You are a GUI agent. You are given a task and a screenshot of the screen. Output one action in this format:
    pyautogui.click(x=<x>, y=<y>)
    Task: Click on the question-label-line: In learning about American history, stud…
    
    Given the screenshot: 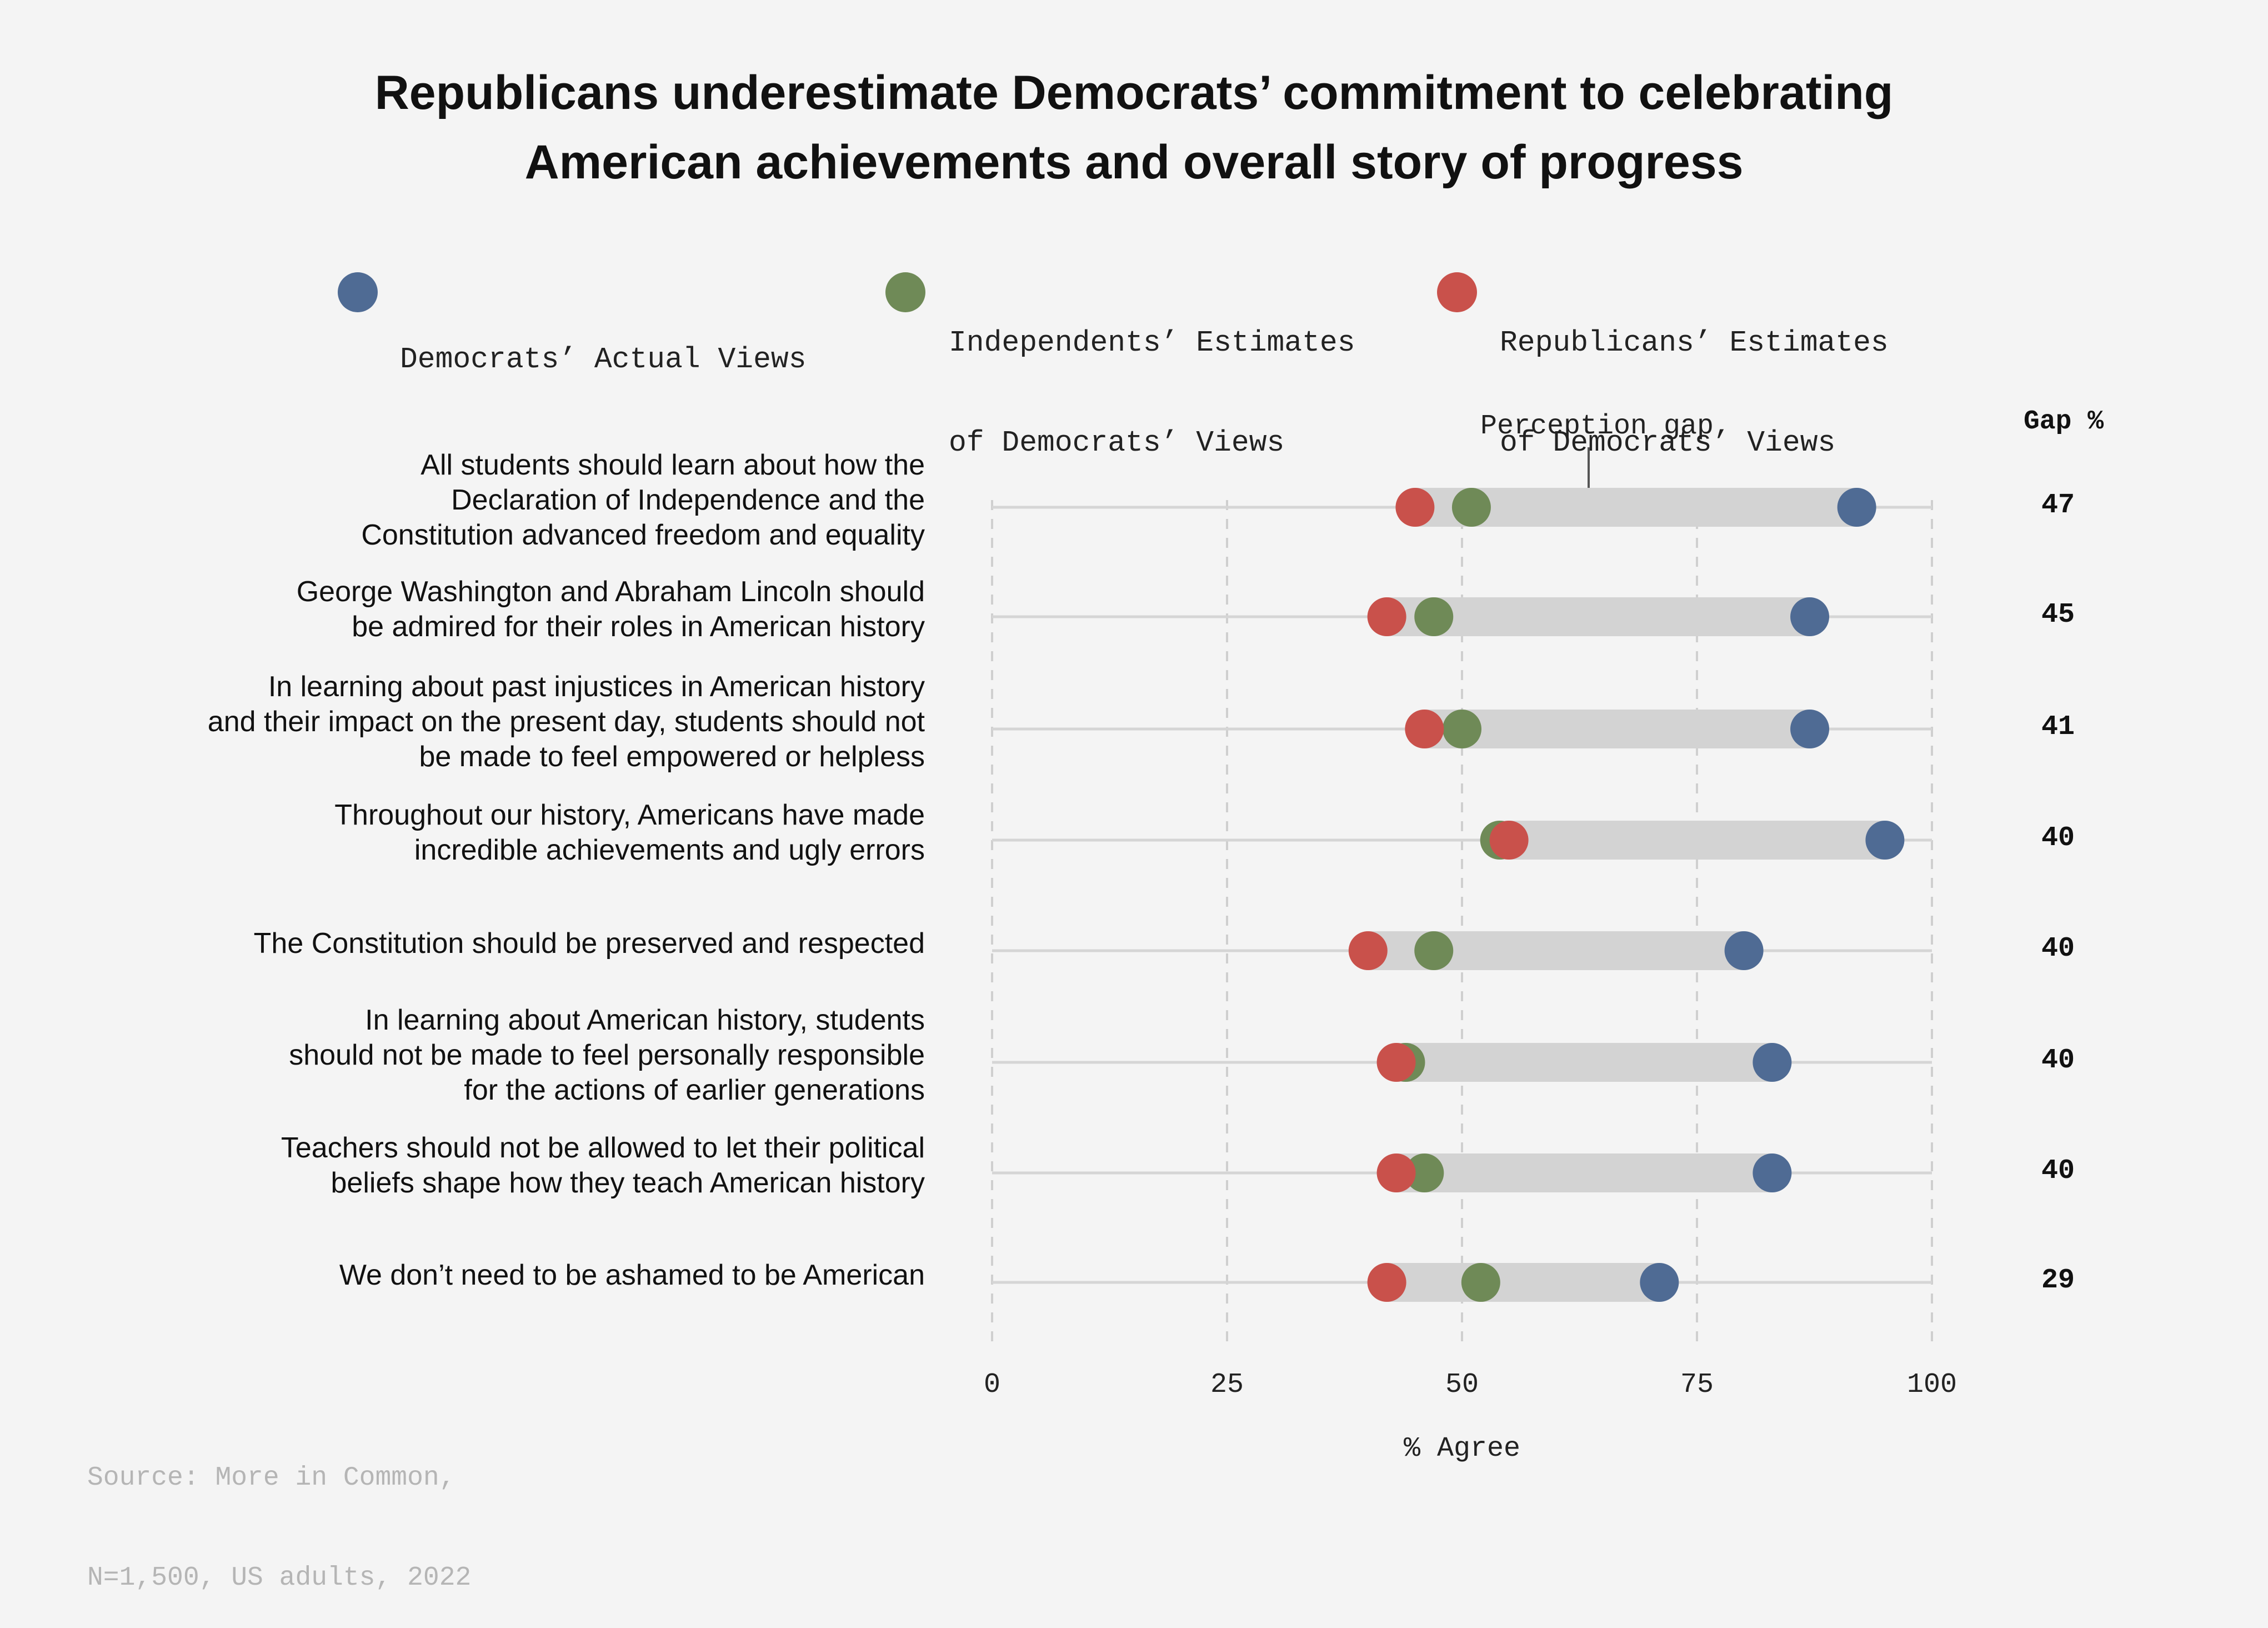 What is the action you would take?
    pyautogui.click(x=645, y=1019)
    